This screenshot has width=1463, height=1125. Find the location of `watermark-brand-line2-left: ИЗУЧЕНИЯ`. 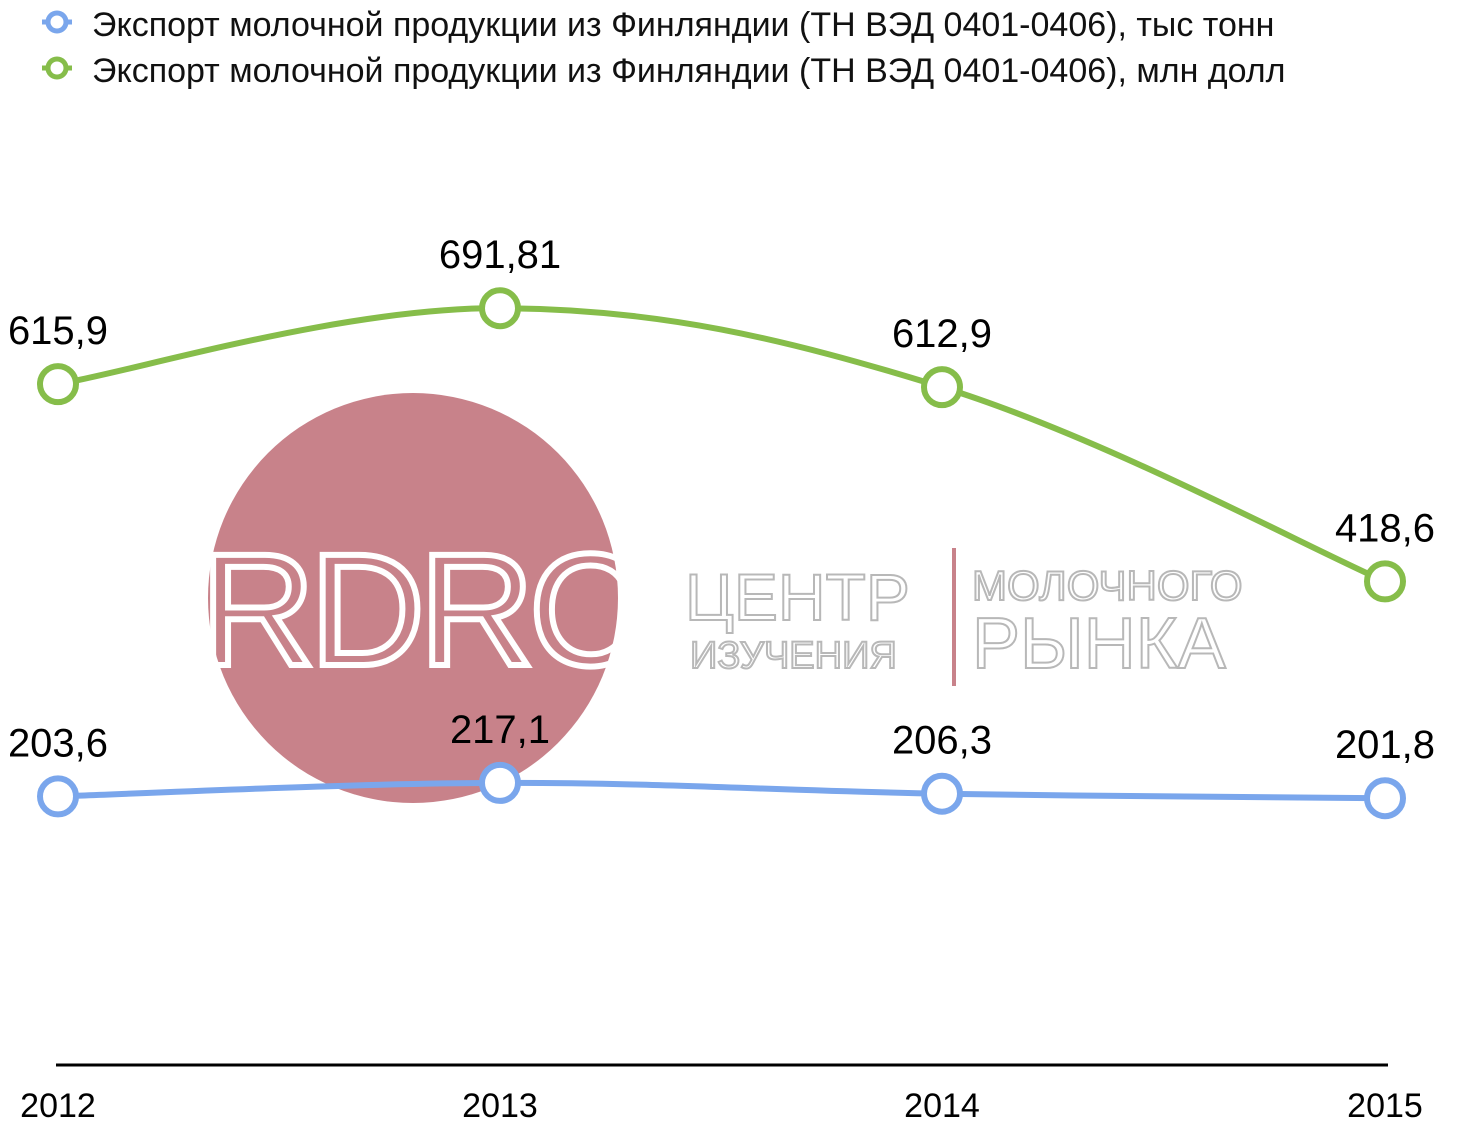

watermark-brand-line2-left: ИЗУЧЕНИЯ is located at coordinates (793, 656).